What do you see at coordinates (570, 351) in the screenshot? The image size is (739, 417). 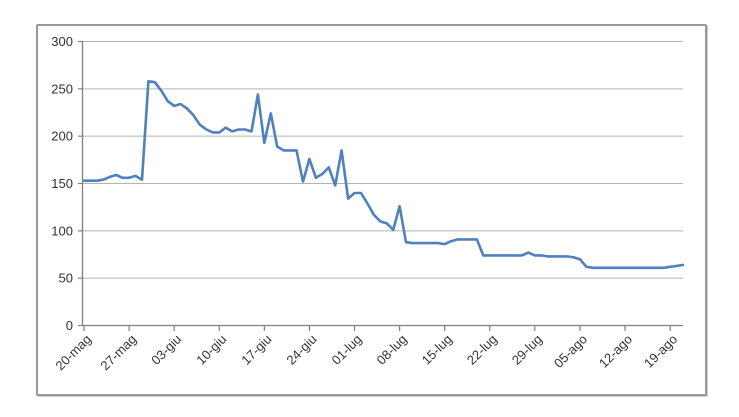 I see `x-axis-label: 05-ago` at bounding box center [570, 351].